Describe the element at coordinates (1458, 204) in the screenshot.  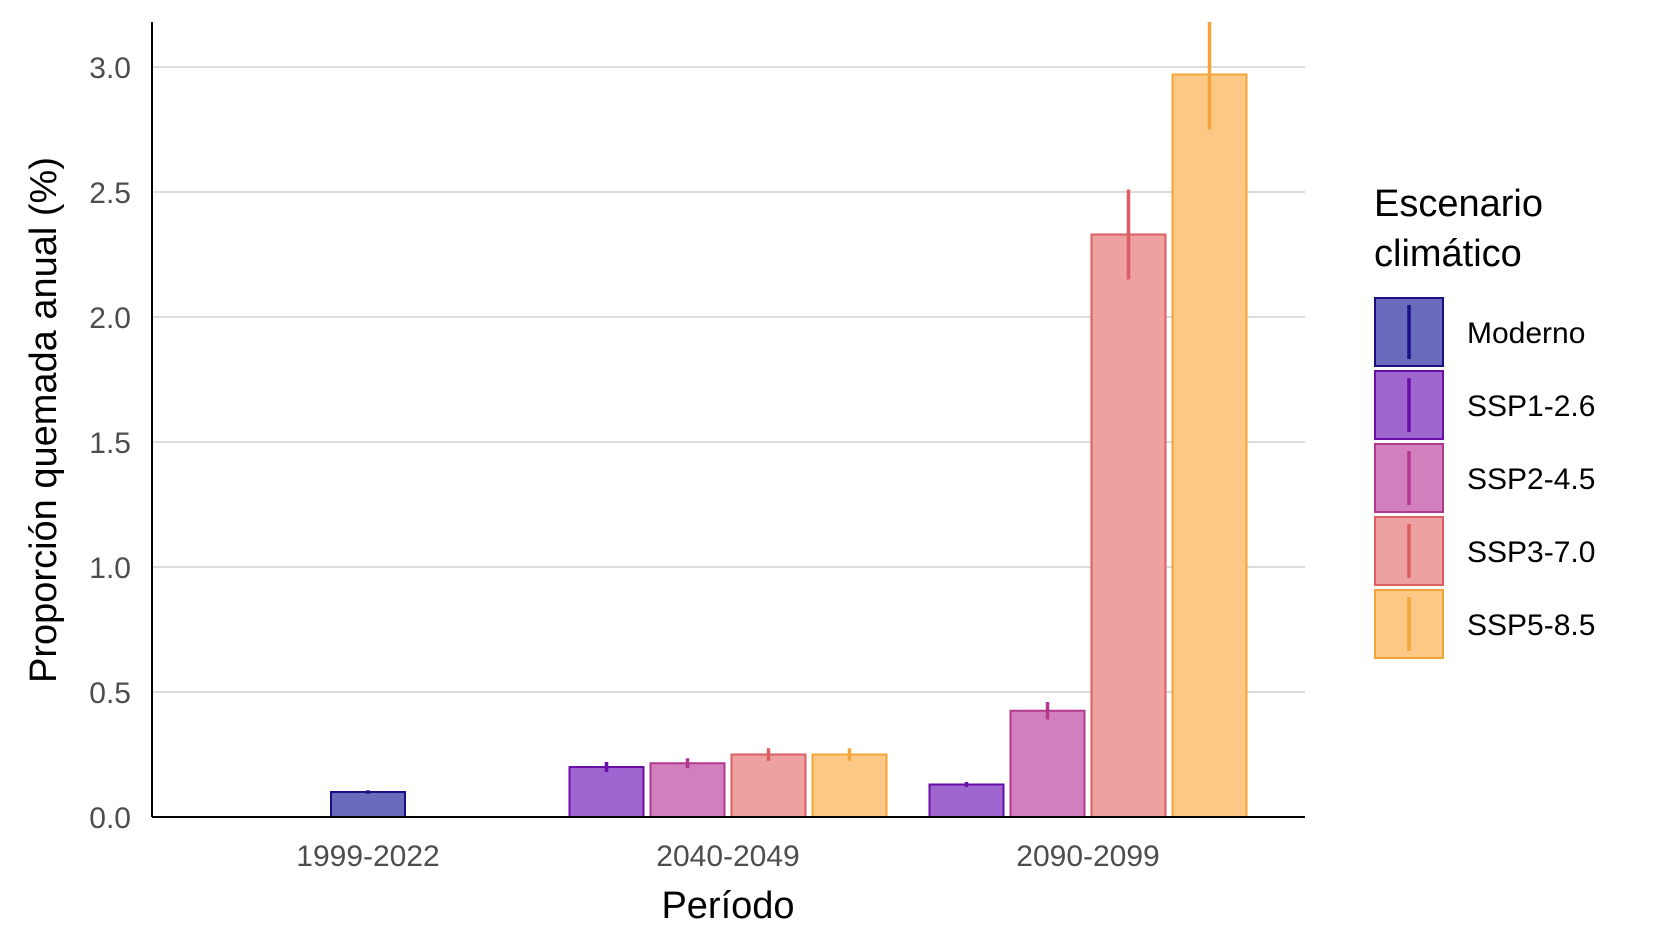
I see `legend-title-line1: Escenario` at that location.